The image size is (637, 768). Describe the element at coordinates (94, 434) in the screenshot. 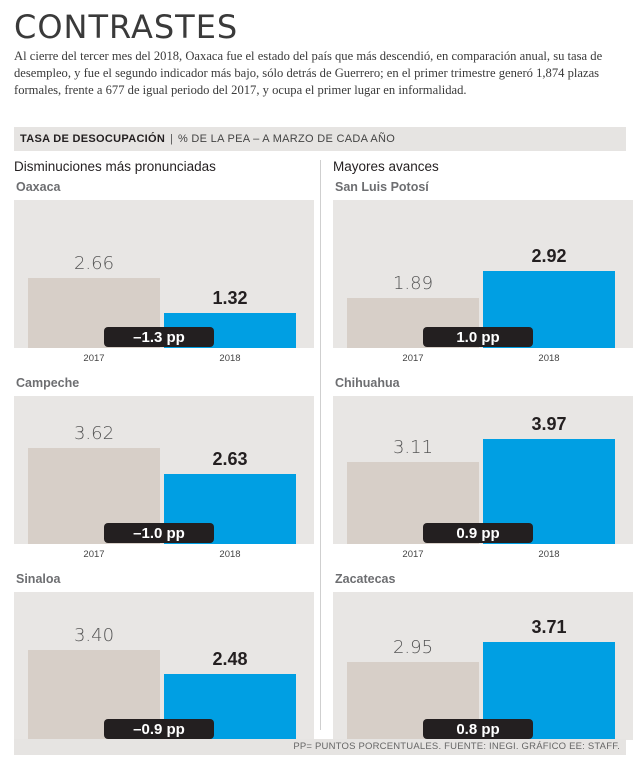

I see `value-label-2017: 3.62` at that location.